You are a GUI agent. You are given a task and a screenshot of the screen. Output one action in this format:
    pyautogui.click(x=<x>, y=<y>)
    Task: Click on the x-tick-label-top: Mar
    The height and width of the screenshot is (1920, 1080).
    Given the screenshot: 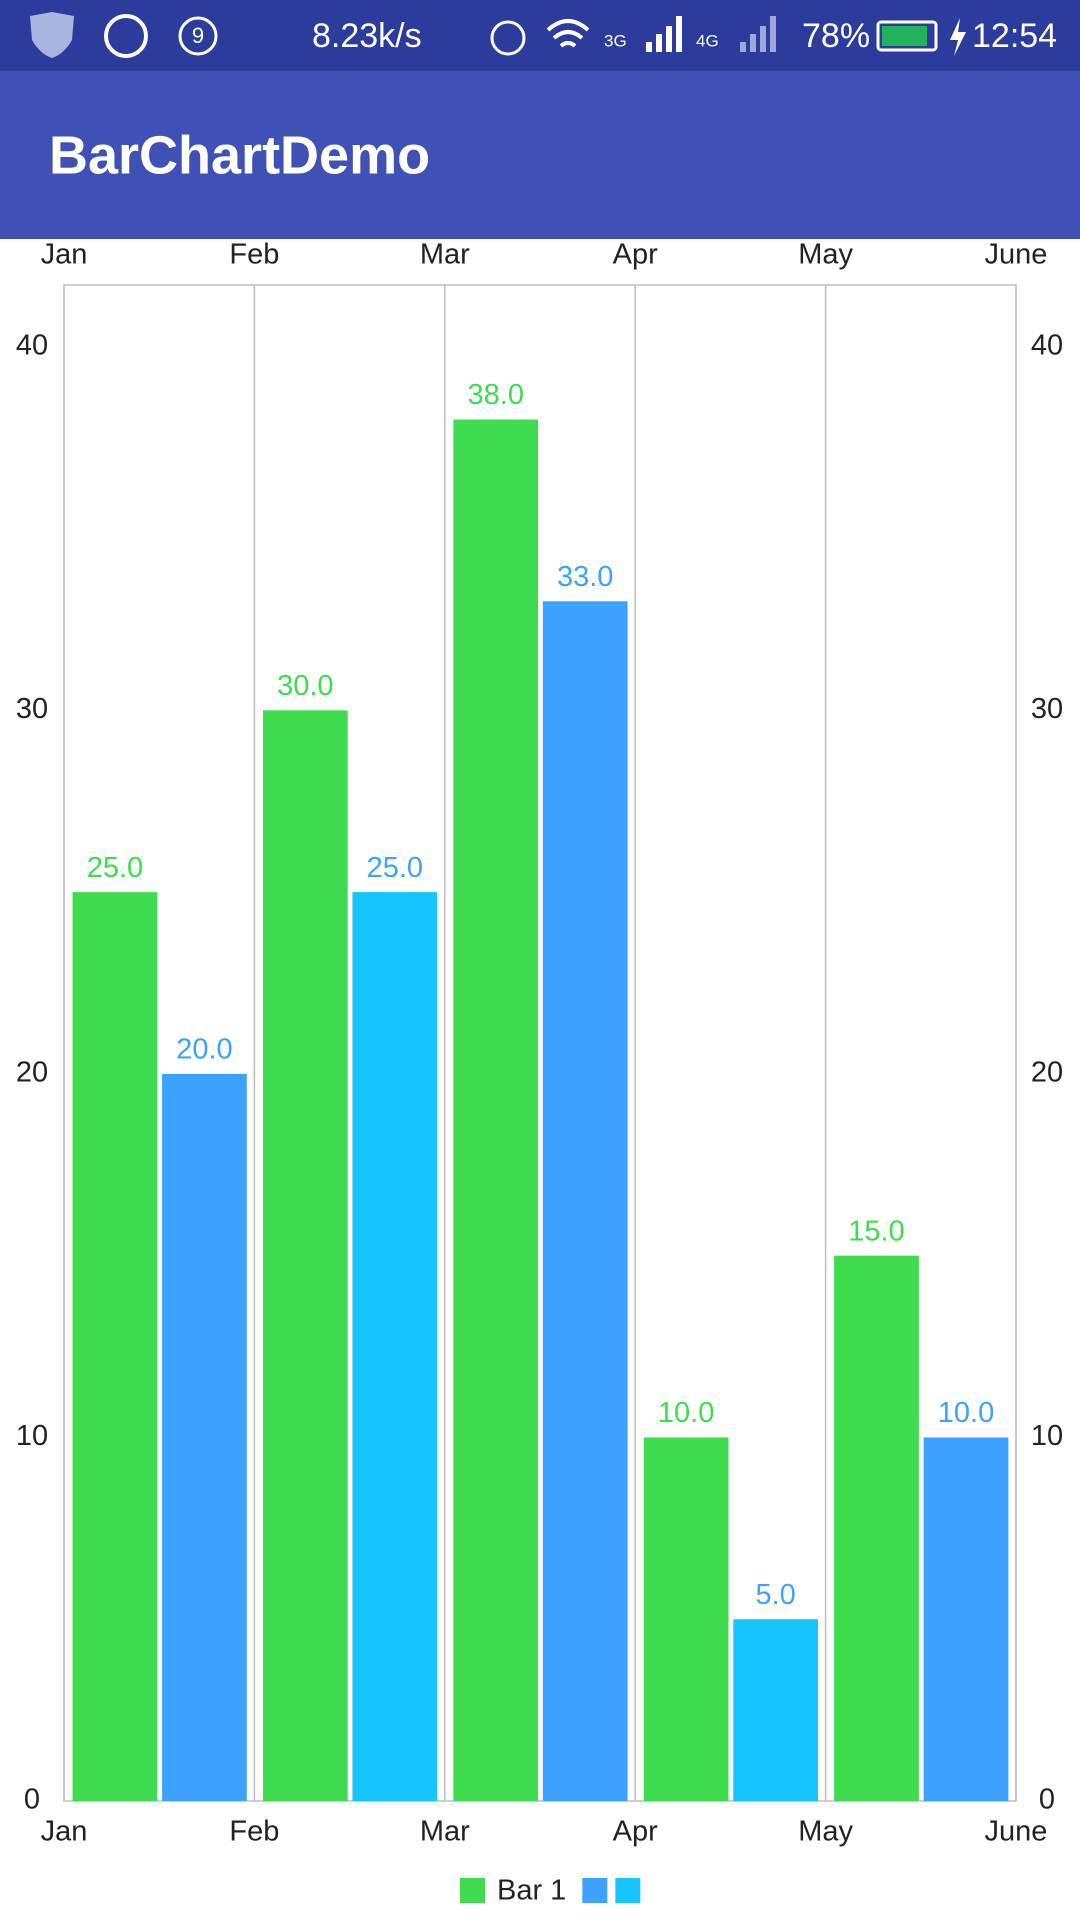 What is the action you would take?
    pyautogui.click(x=445, y=255)
    